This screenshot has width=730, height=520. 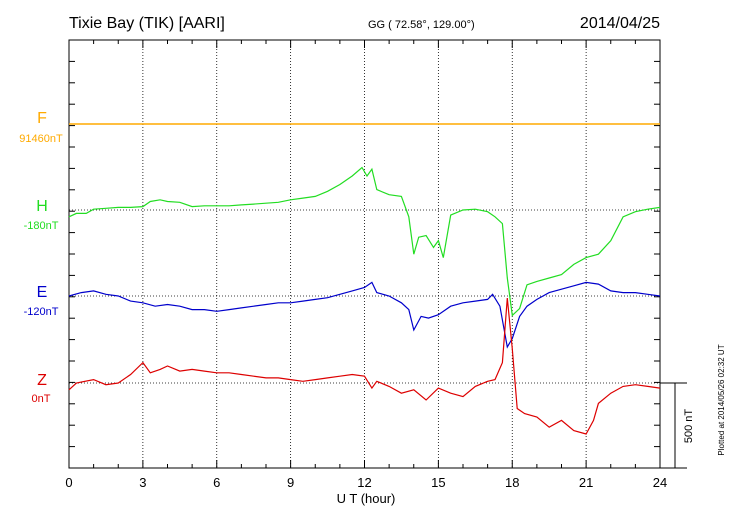 What do you see at coordinates (147, 23) in the screenshot?
I see `station-title: Tixie Bay (TIK) [AARI]` at bounding box center [147, 23].